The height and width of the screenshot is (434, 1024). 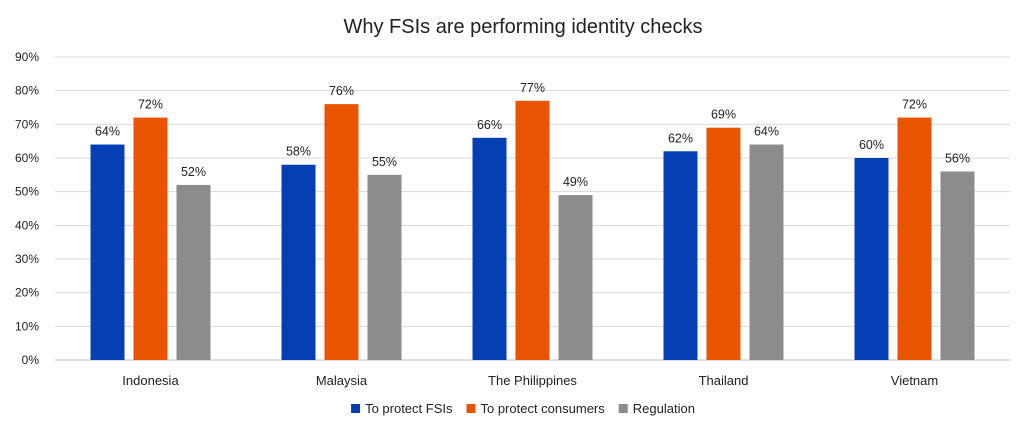 What do you see at coordinates (680, 138) in the screenshot?
I see `data-label: 62%` at bounding box center [680, 138].